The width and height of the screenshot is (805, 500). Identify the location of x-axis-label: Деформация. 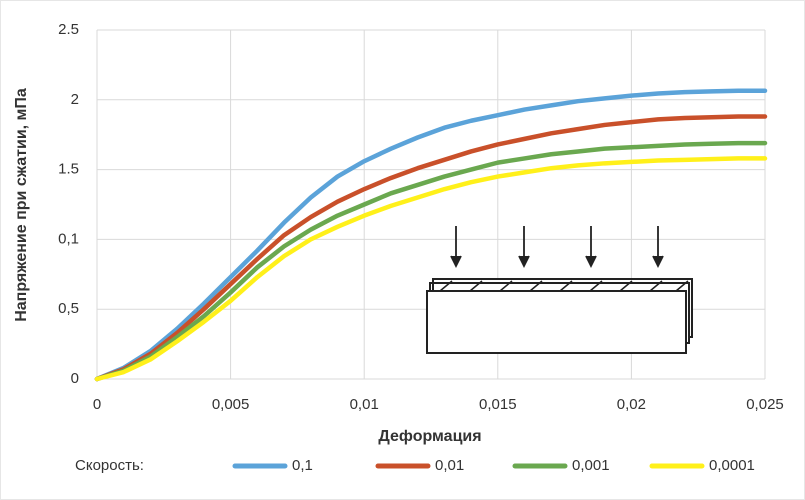
(429, 436).